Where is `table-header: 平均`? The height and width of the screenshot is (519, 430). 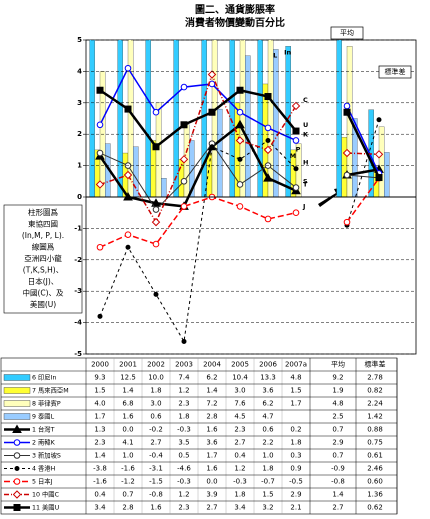 table-header: 平均 is located at coordinates (338, 364).